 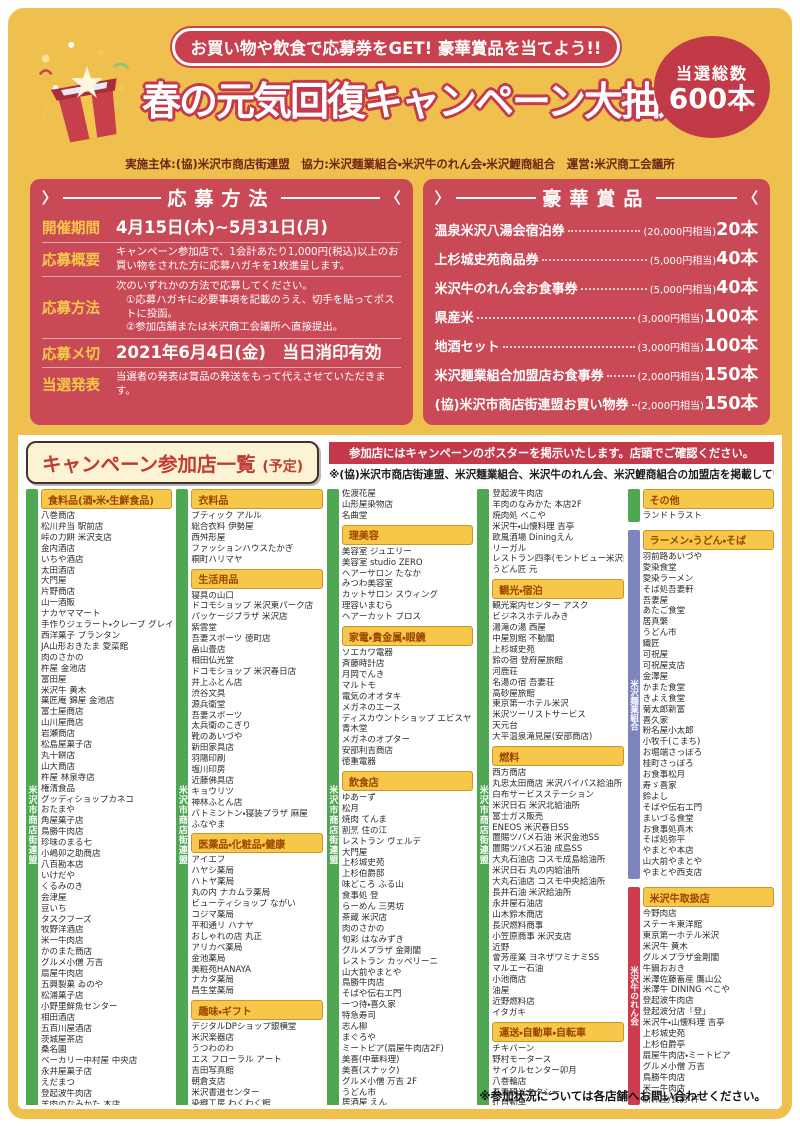 What do you see at coordinates (381, 841) in the screenshot?
I see `store-item: レストラン ヴェルデ` at bounding box center [381, 841].